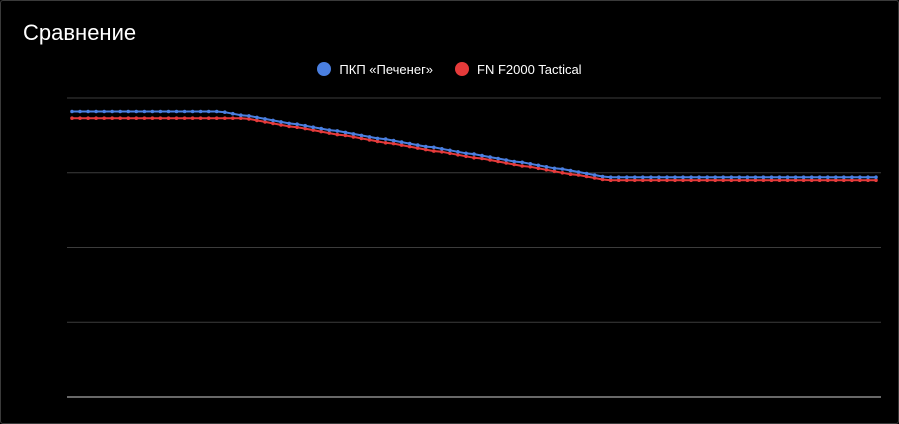 The width and height of the screenshot is (899, 424). I want to click on legend-item-series-1: FN F2000 Tactical, so click(518, 69).